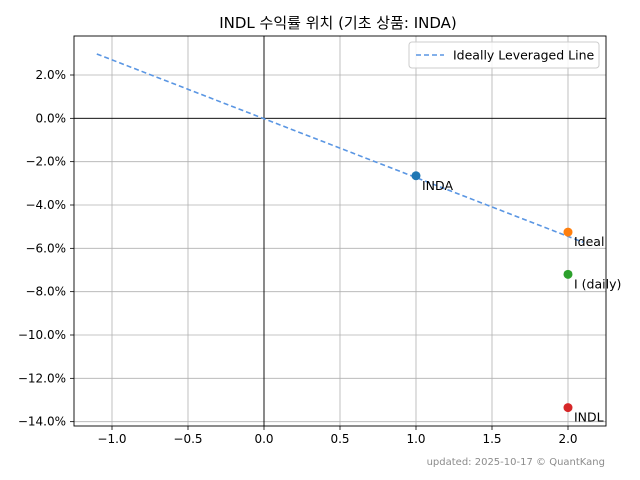 The image size is (640, 480). Describe the element at coordinates (111, 439) in the screenshot. I see `x-tick-label: −1.0` at that location.